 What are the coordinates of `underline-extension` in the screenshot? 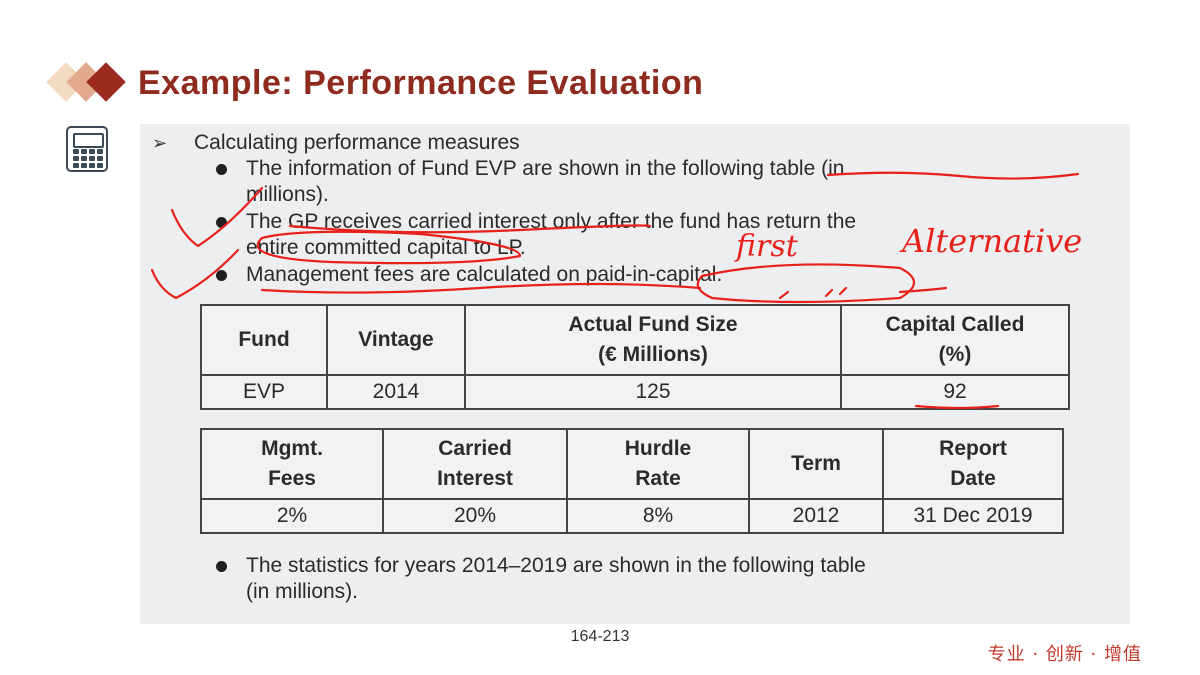 It's located at (923, 290).